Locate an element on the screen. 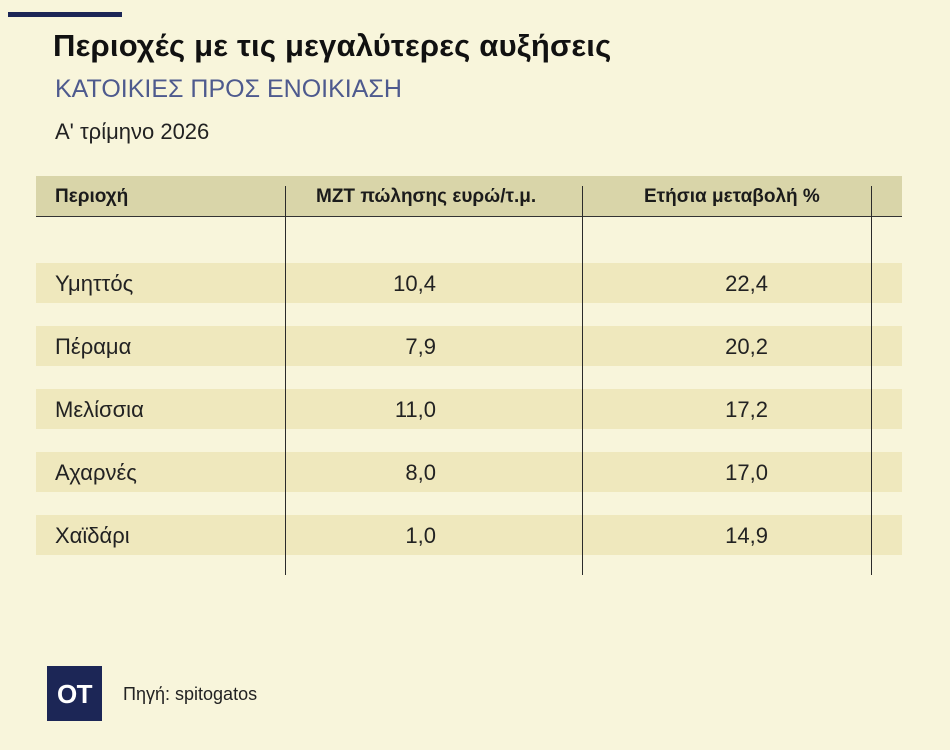  table-row: Υμηττός 10,4 22,4 is located at coordinates (469, 283).